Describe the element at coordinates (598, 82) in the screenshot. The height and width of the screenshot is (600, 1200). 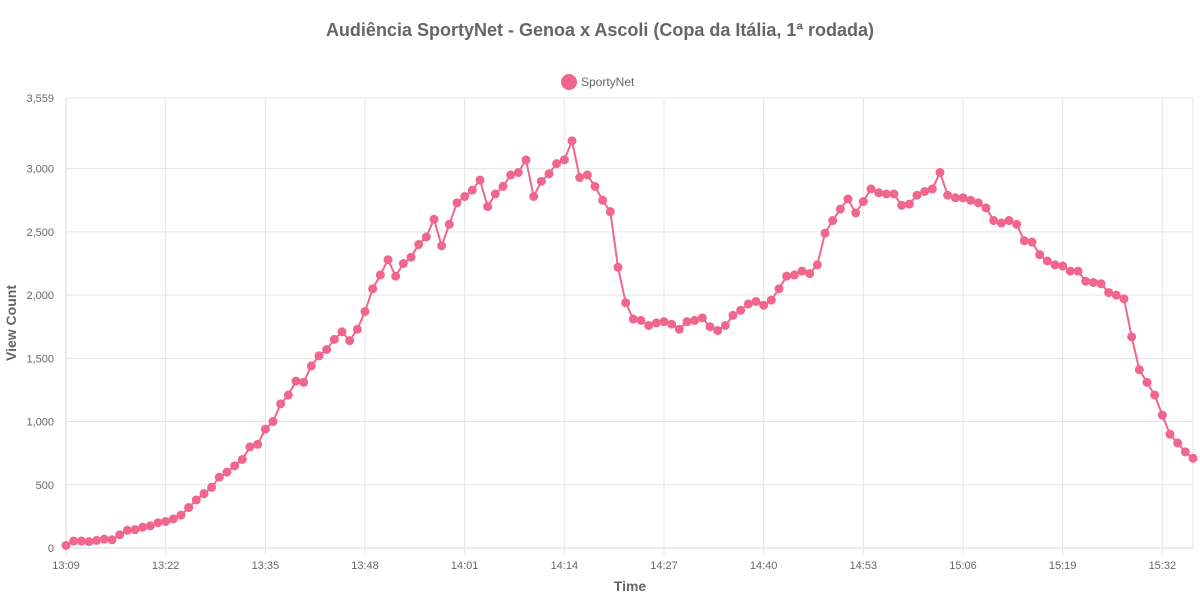
I see `legend: SportyNet` at that location.